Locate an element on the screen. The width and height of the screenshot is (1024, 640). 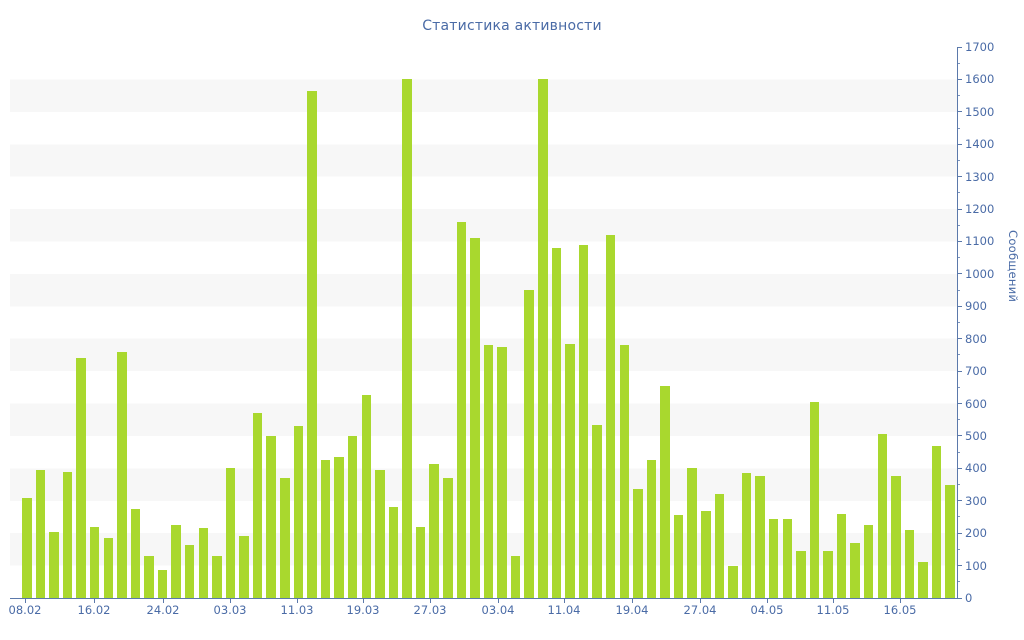
x-tick-label: 11.05 is located at coordinates (833, 610).